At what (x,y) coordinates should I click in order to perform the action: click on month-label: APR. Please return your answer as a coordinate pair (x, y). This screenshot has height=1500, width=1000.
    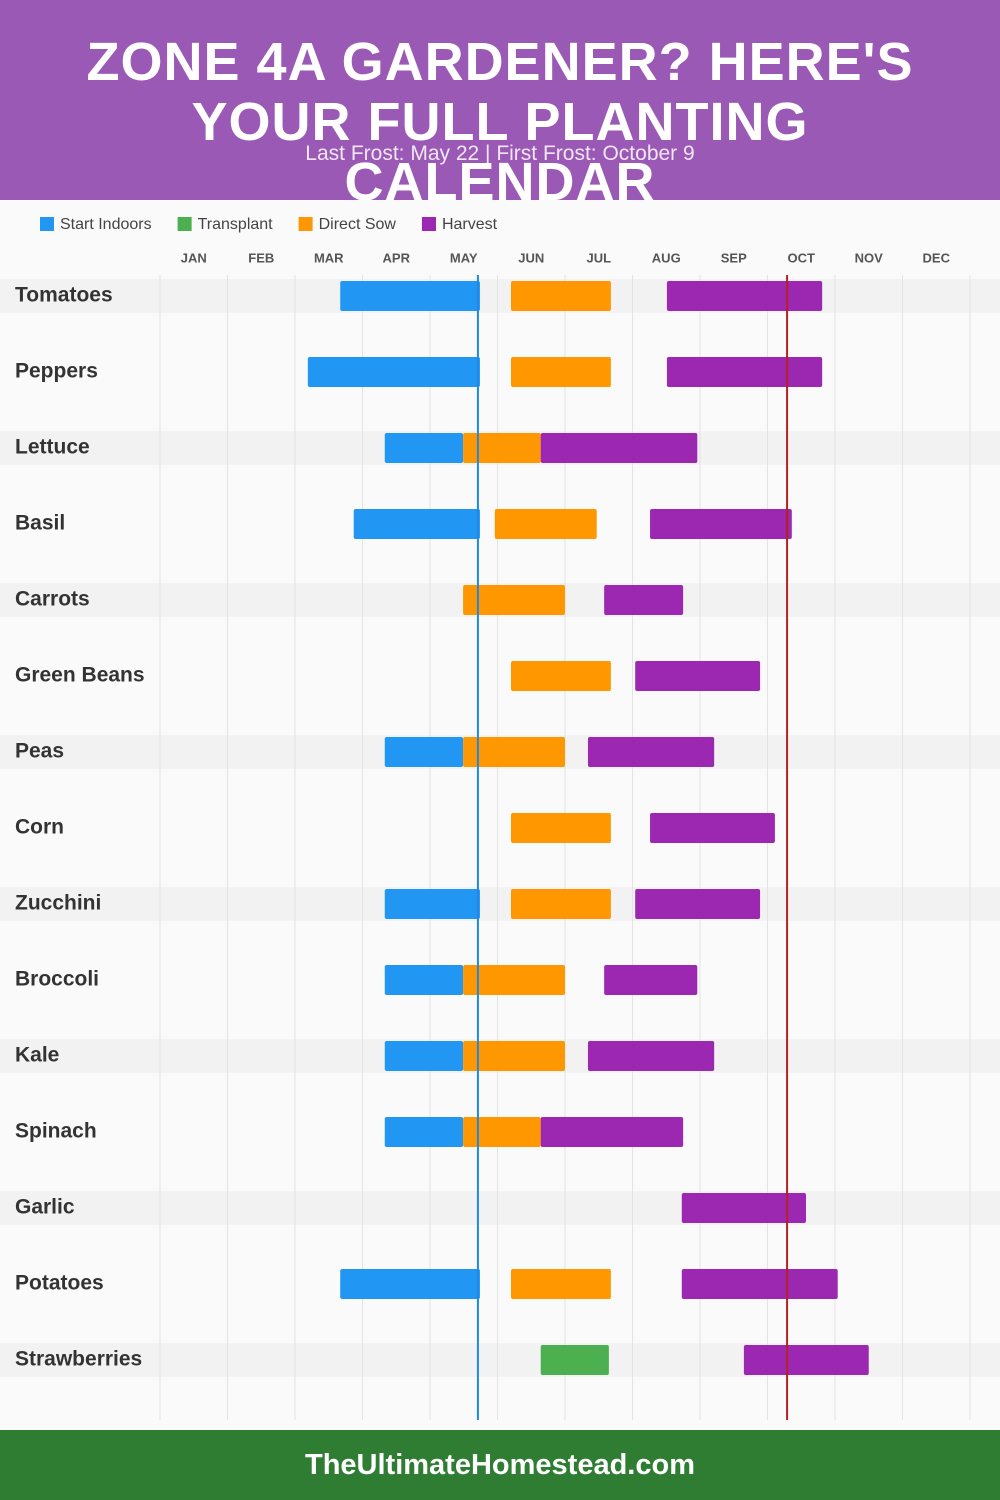
    Looking at the image, I should click on (397, 257).